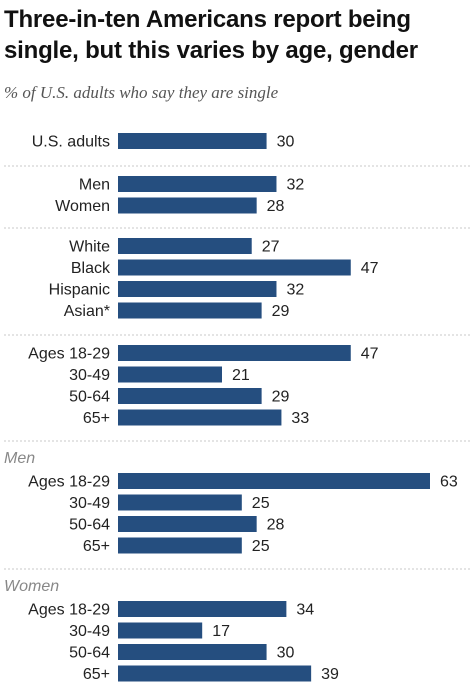  What do you see at coordinates (305, 610) in the screenshot?
I see `value-label: 34` at bounding box center [305, 610].